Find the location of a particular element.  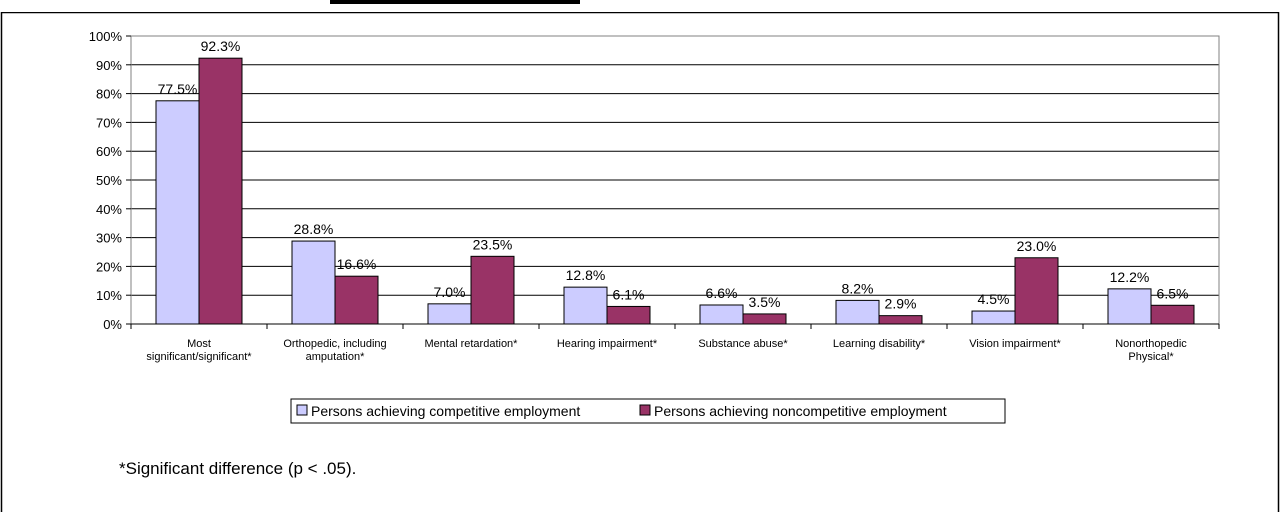

bar-value-label: 28.8% is located at coordinates (314, 229).